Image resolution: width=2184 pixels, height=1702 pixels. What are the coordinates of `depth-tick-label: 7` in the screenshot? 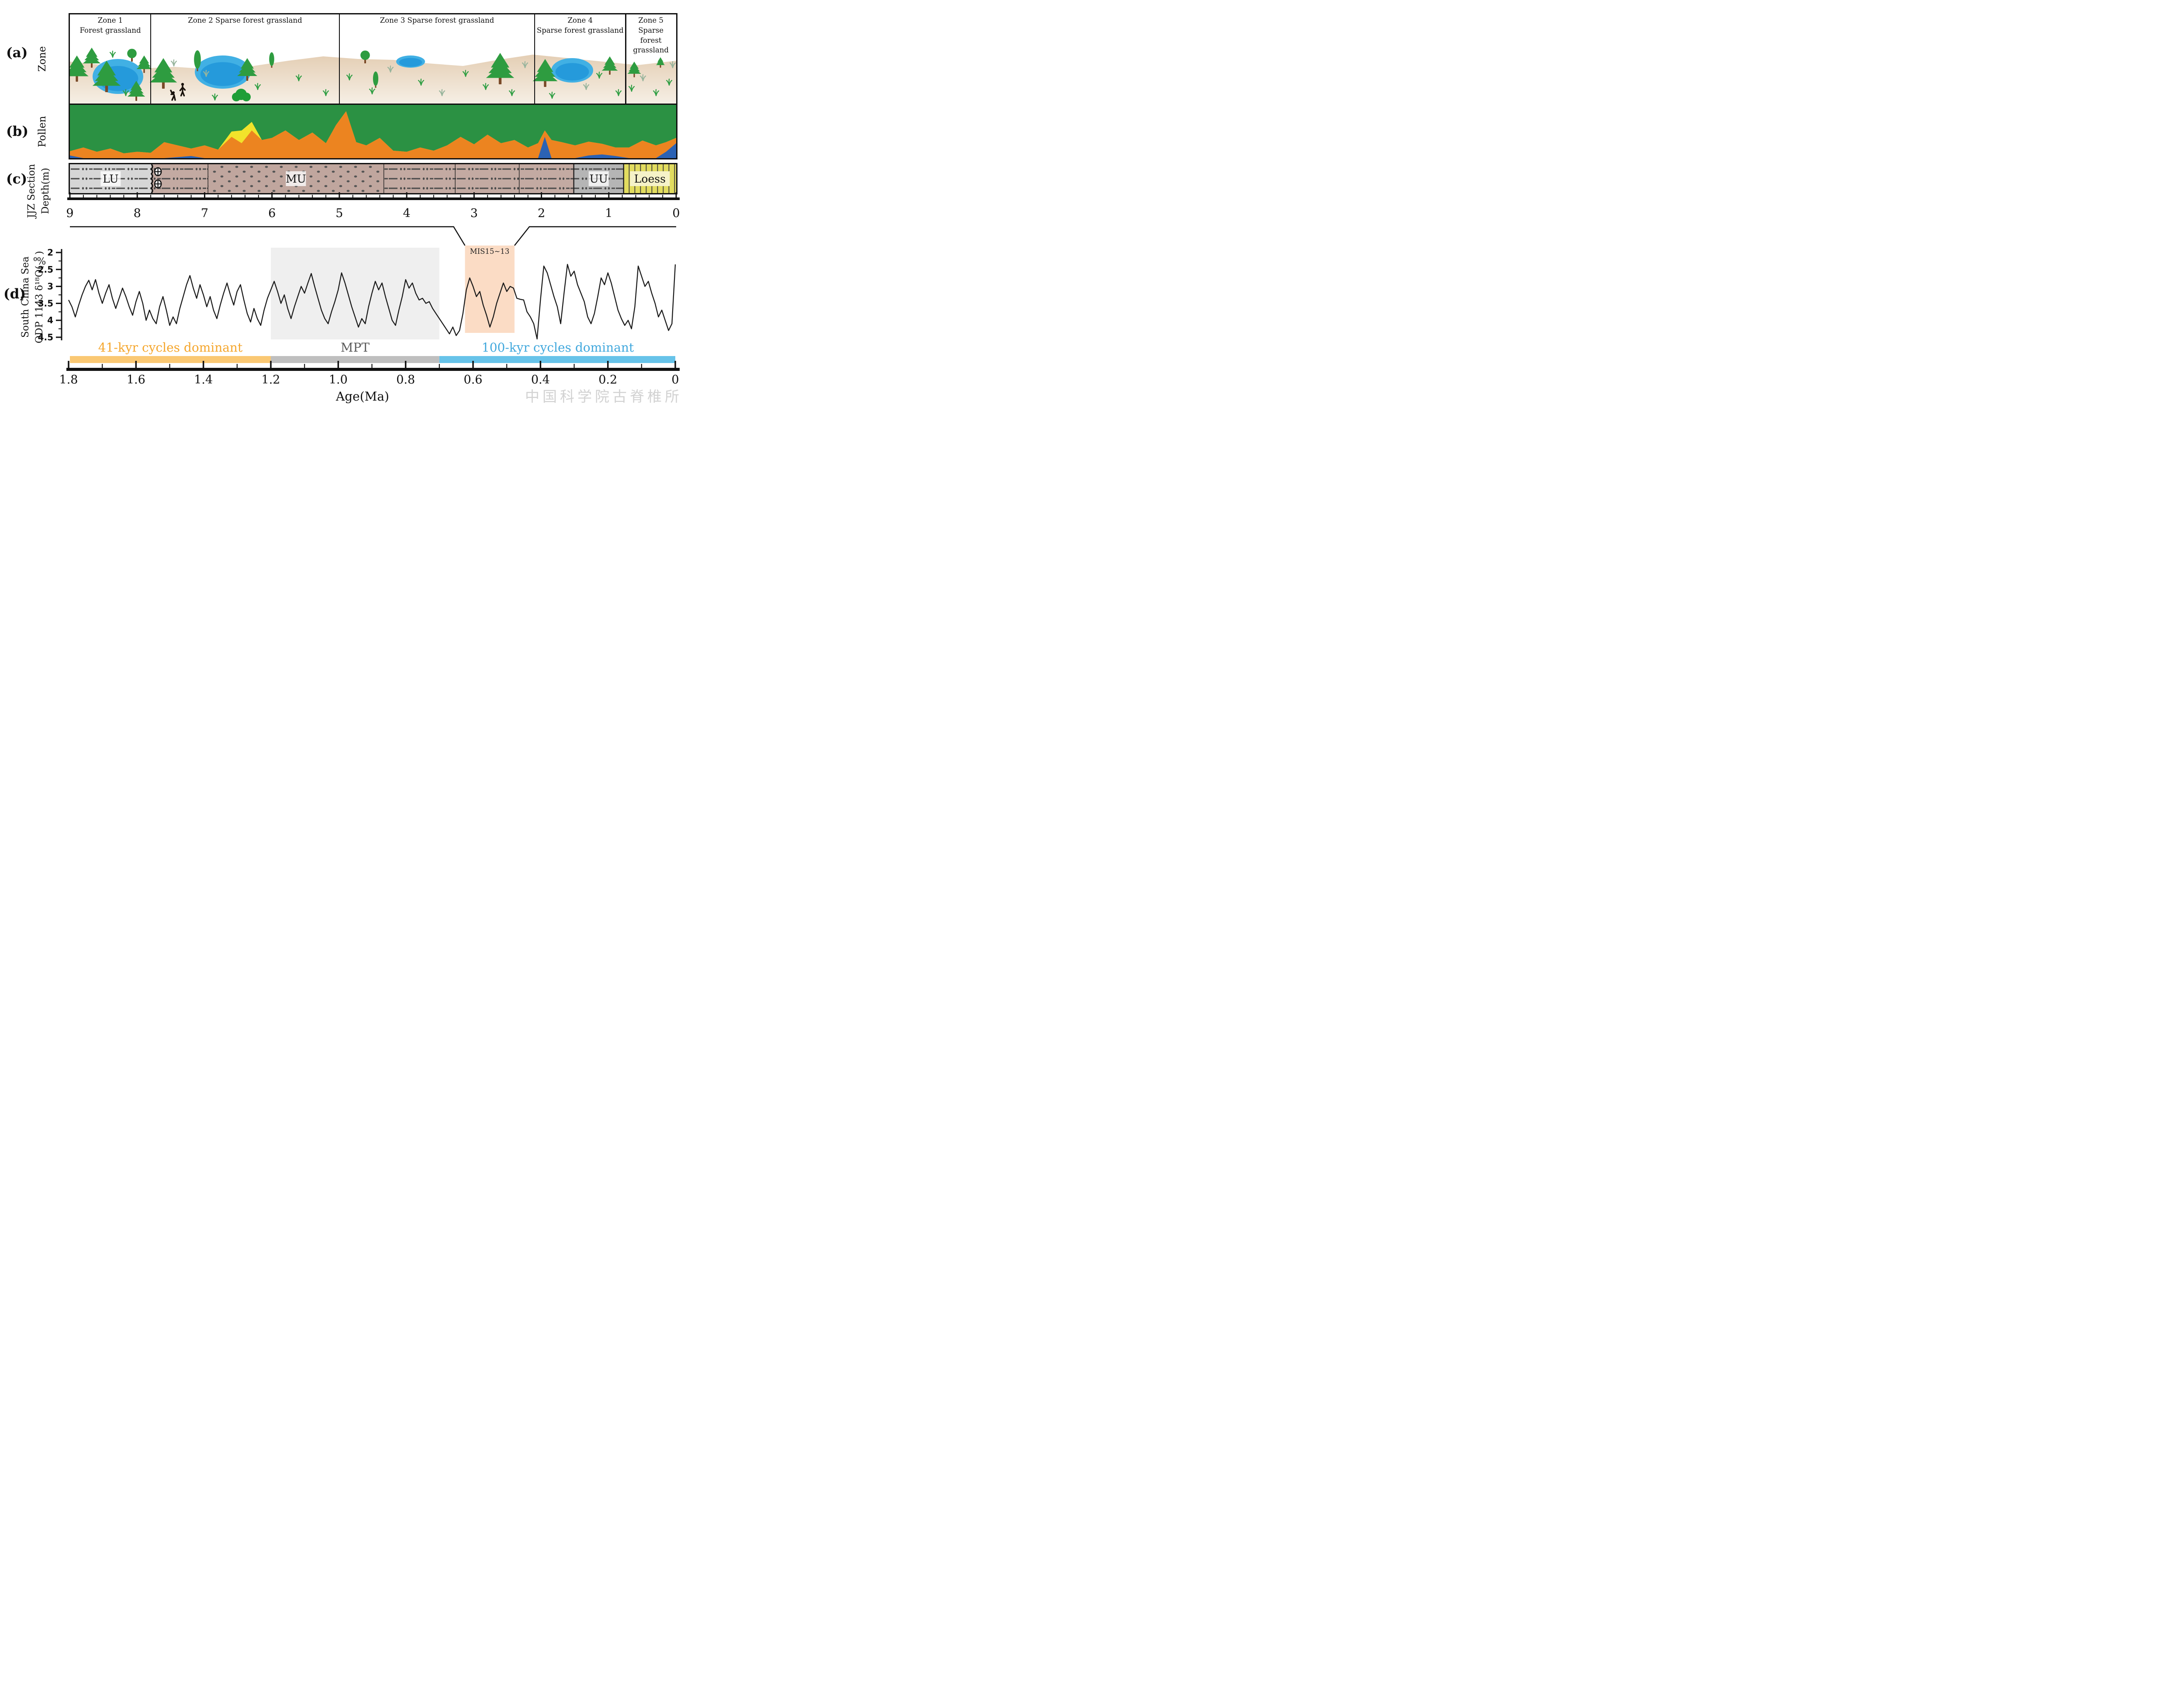 It's located at (204, 214).